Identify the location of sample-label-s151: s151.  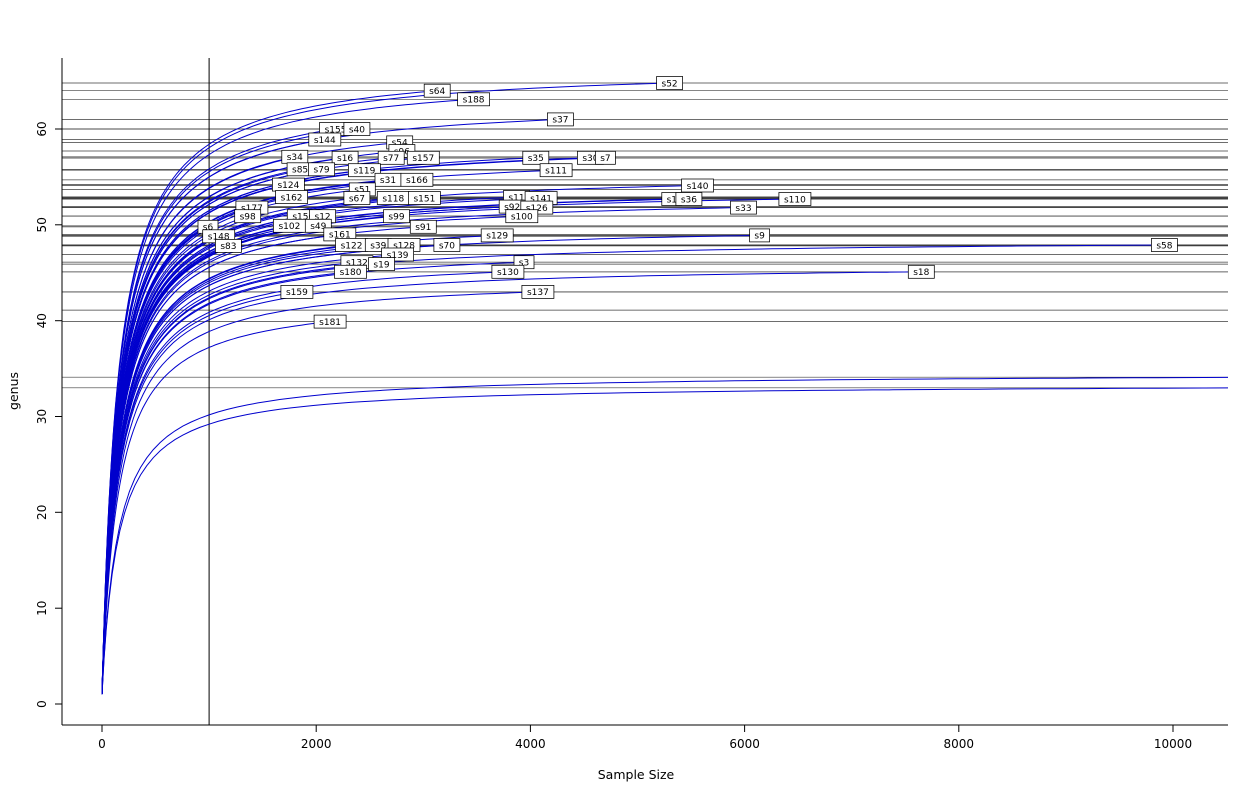
(424, 199).